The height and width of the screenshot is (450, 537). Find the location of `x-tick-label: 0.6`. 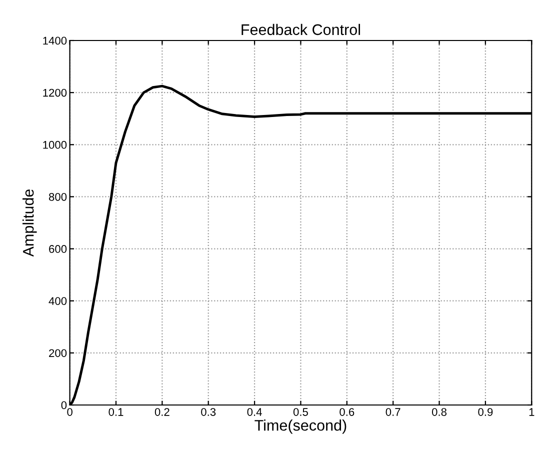

x-tick-label: 0.6 is located at coordinates (347, 412).